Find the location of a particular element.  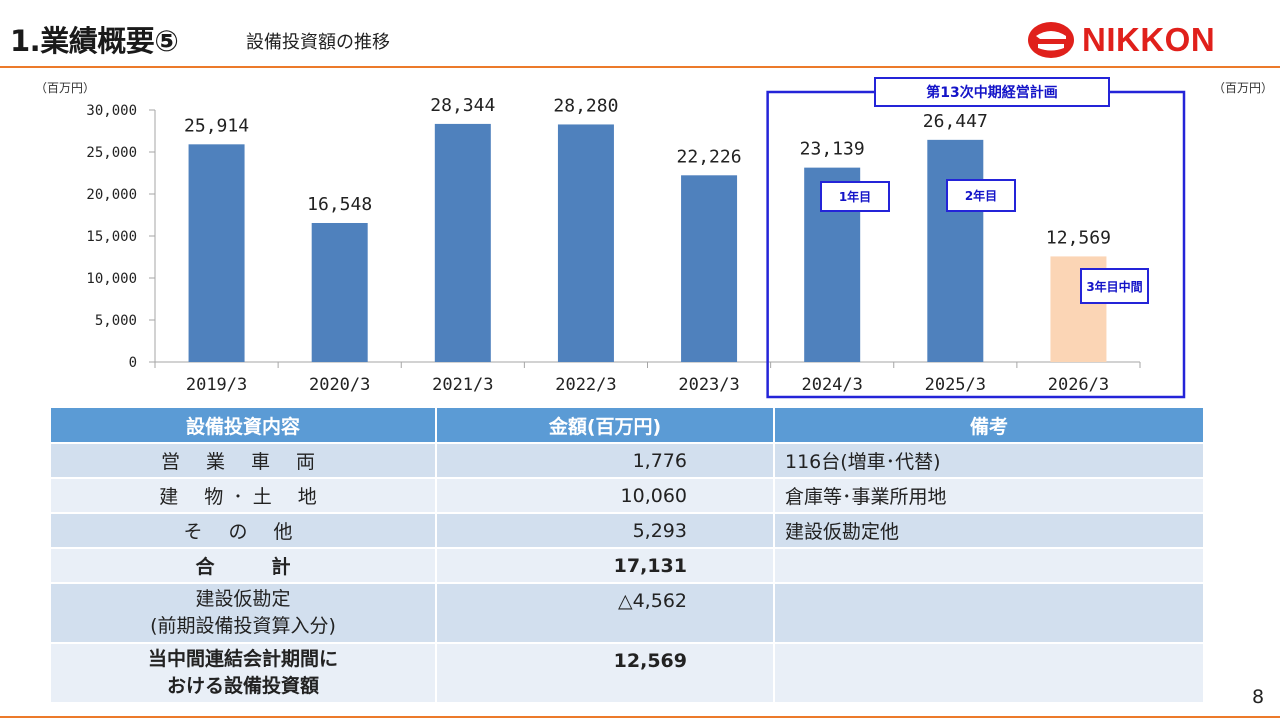

plan-year1-tag: 1年目 is located at coordinates (855, 196).